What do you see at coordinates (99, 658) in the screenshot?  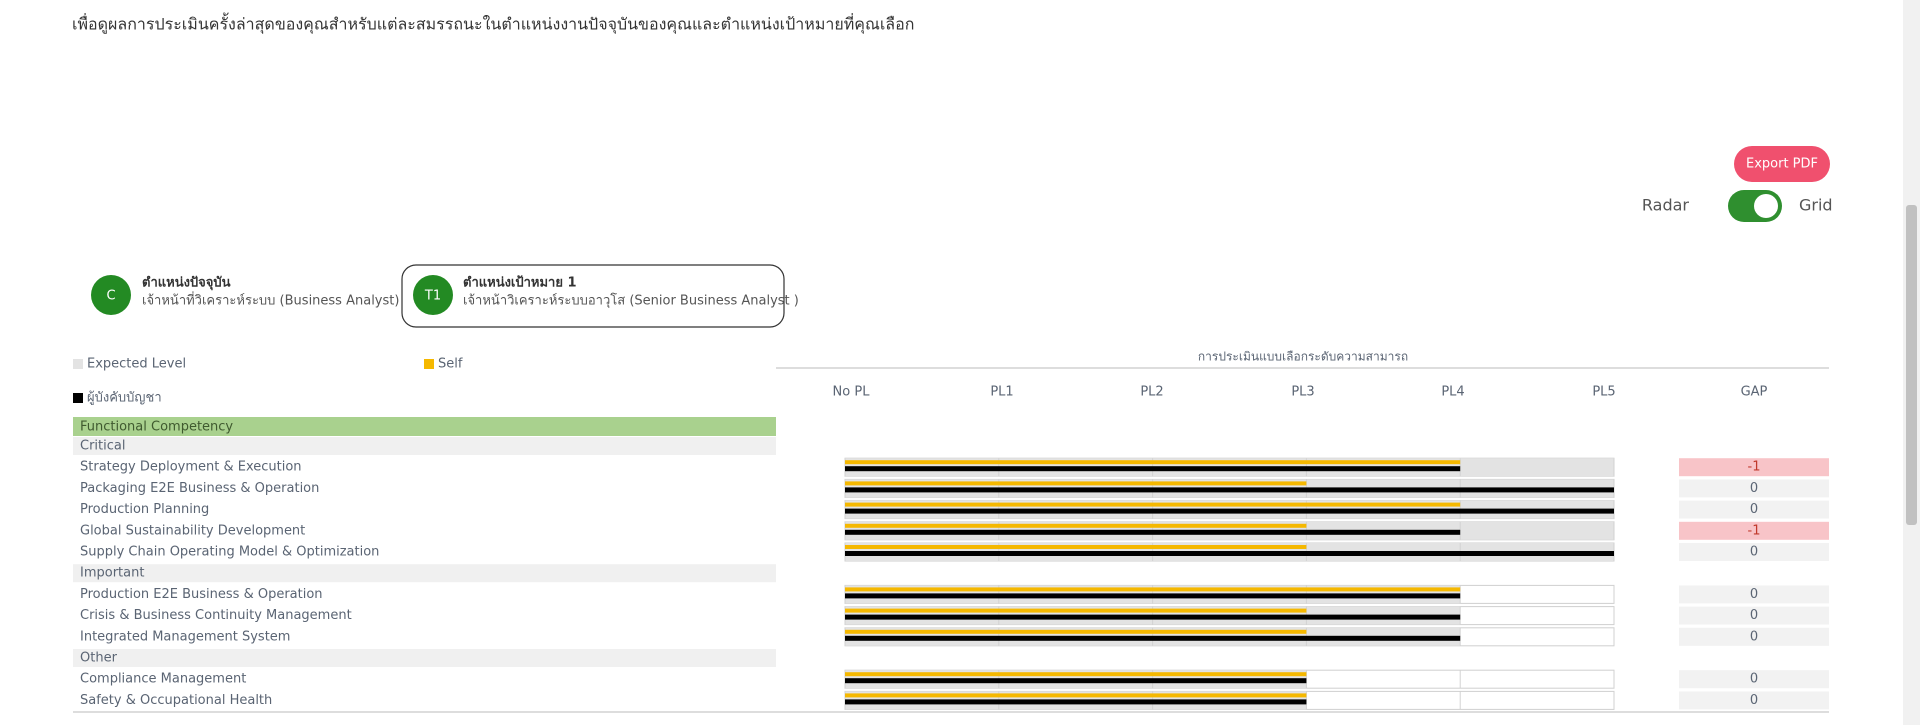 I see `section-label: Other` at bounding box center [99, 658].